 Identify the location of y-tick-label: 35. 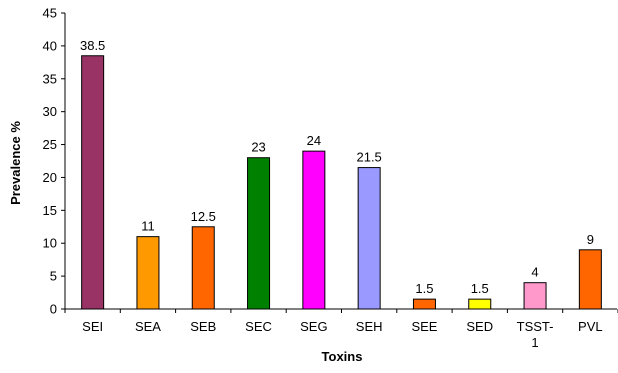
(50, 78).